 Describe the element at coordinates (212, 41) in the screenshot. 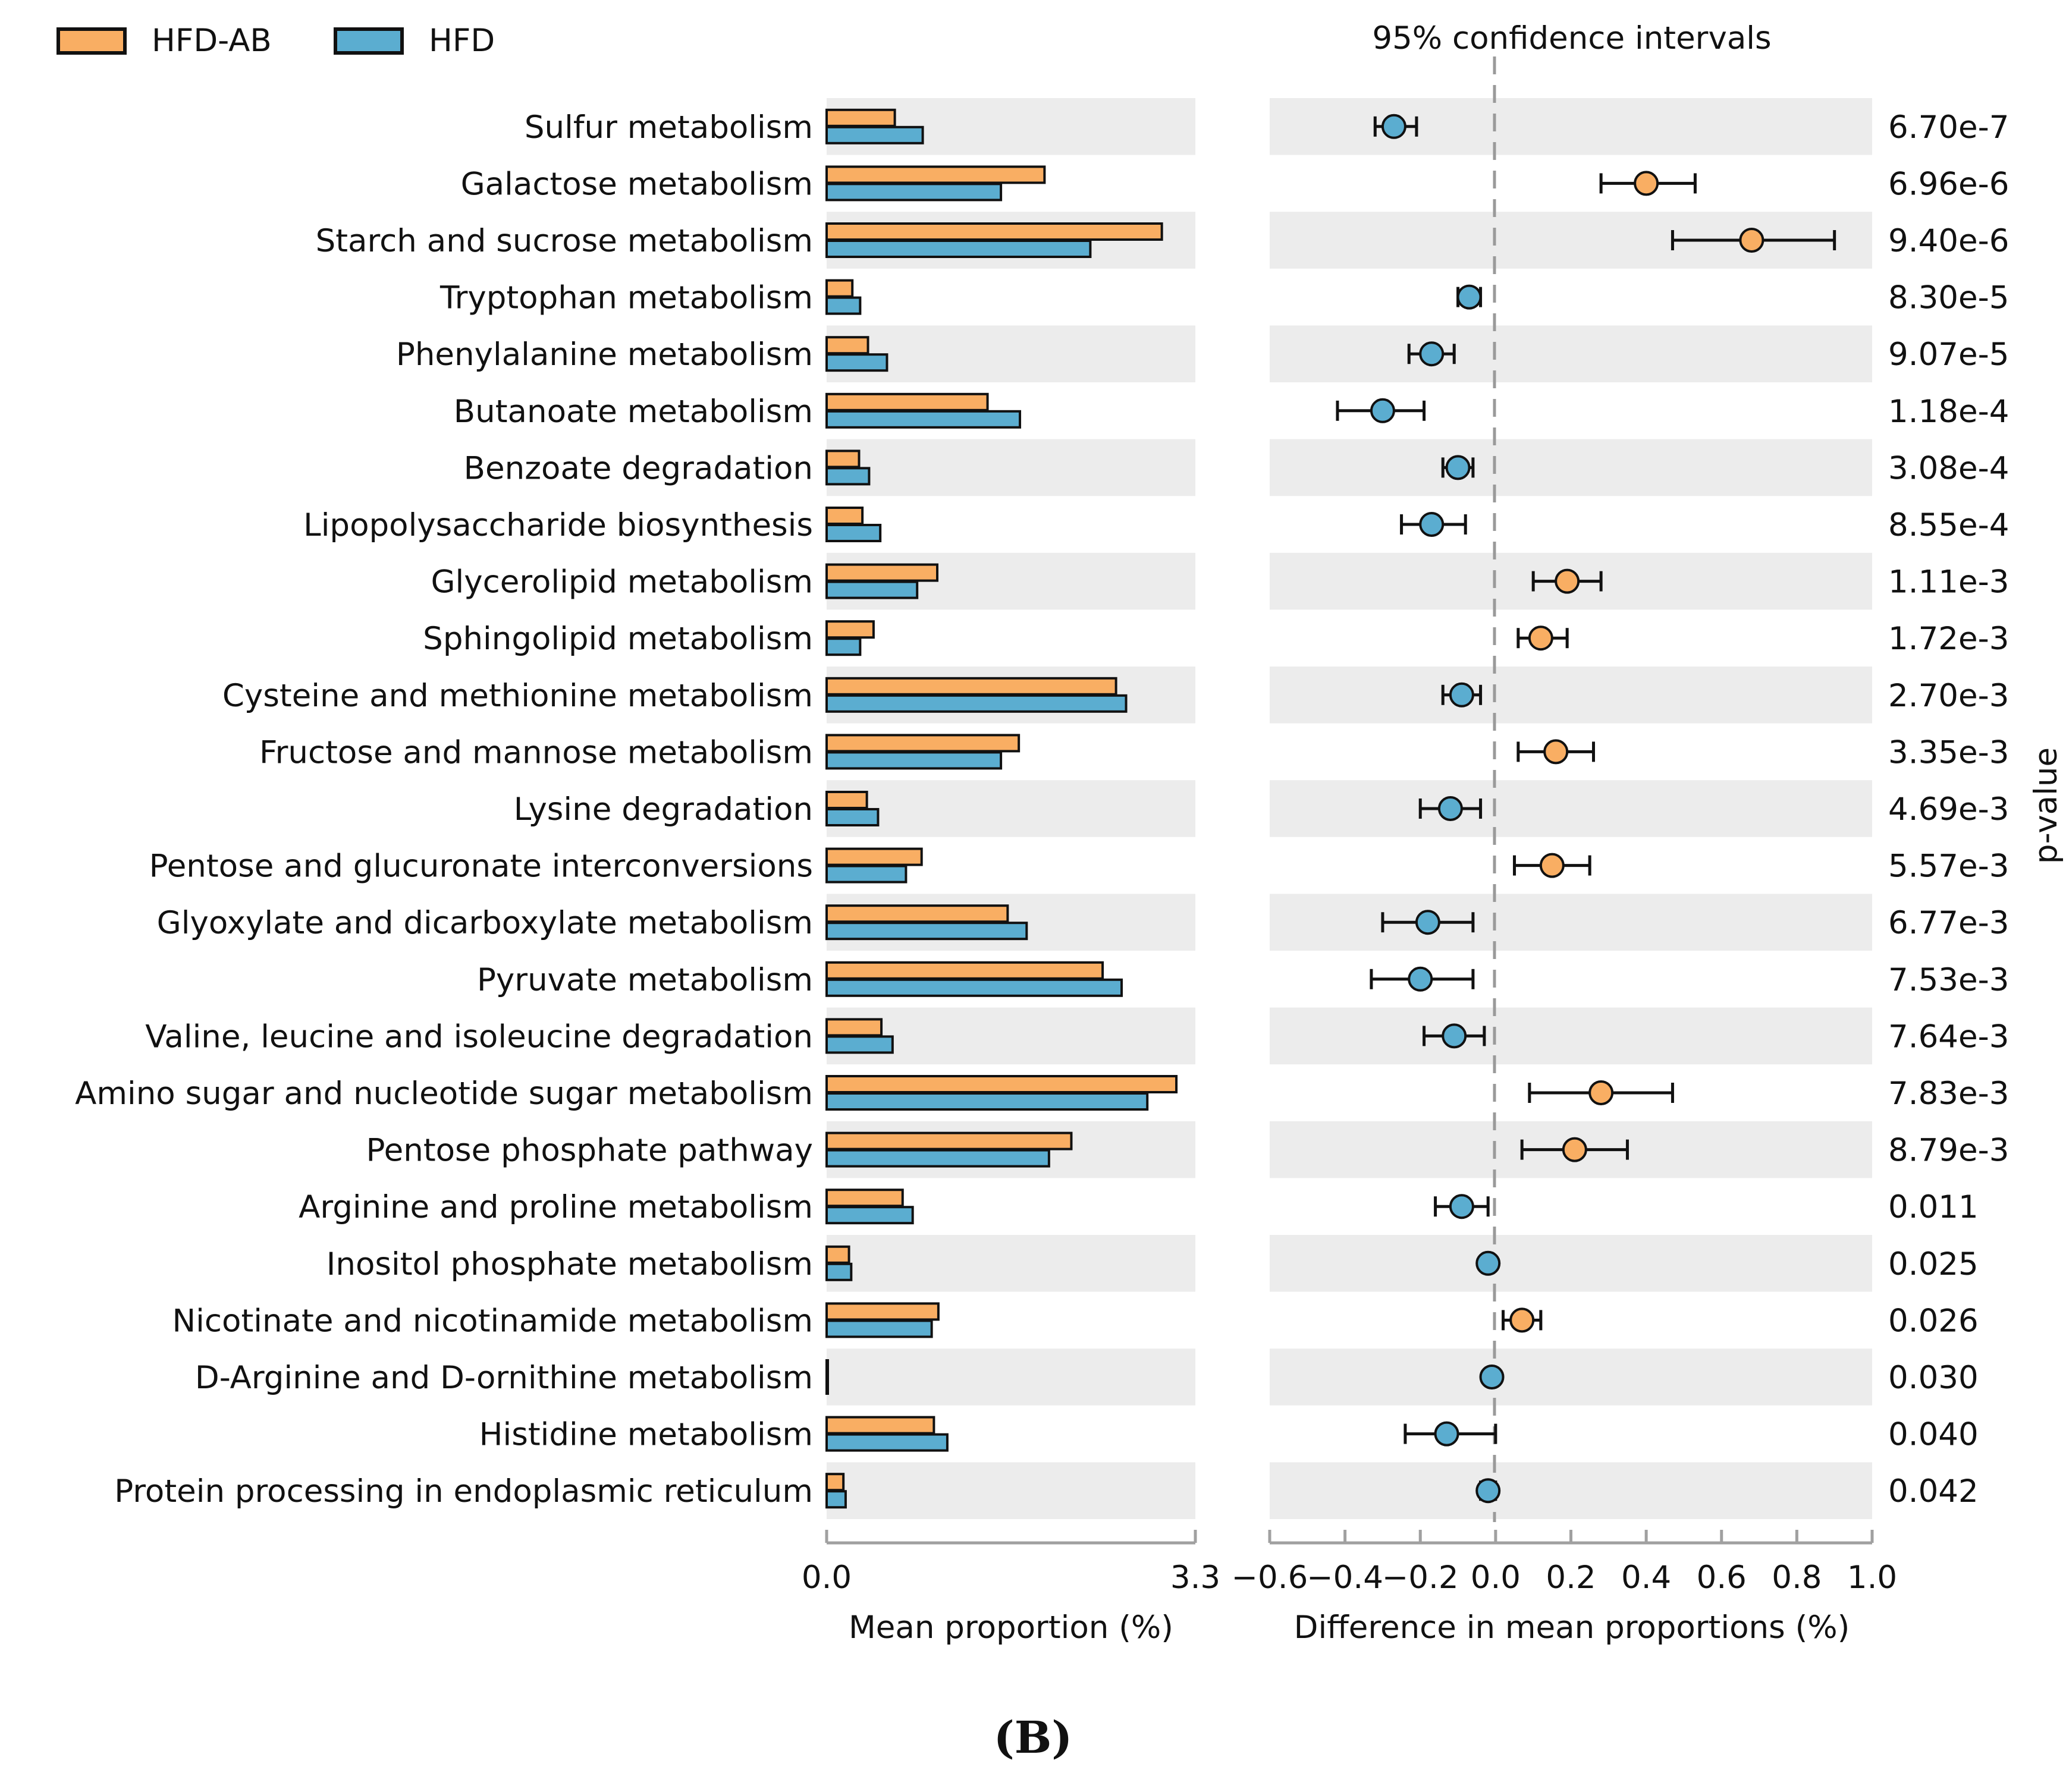

I see `legend-label-hfd-ab: HFD-AB` at that location.